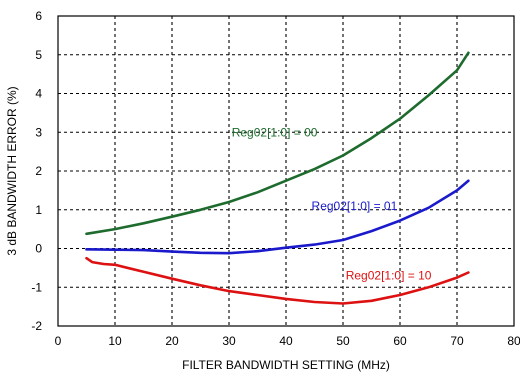 The width and height of the screenshot is (520, 375). What do you see at coordinates (457, 341) in the screenshot?
I see `x-tick-label: 70` at bounding box center [457, 341].